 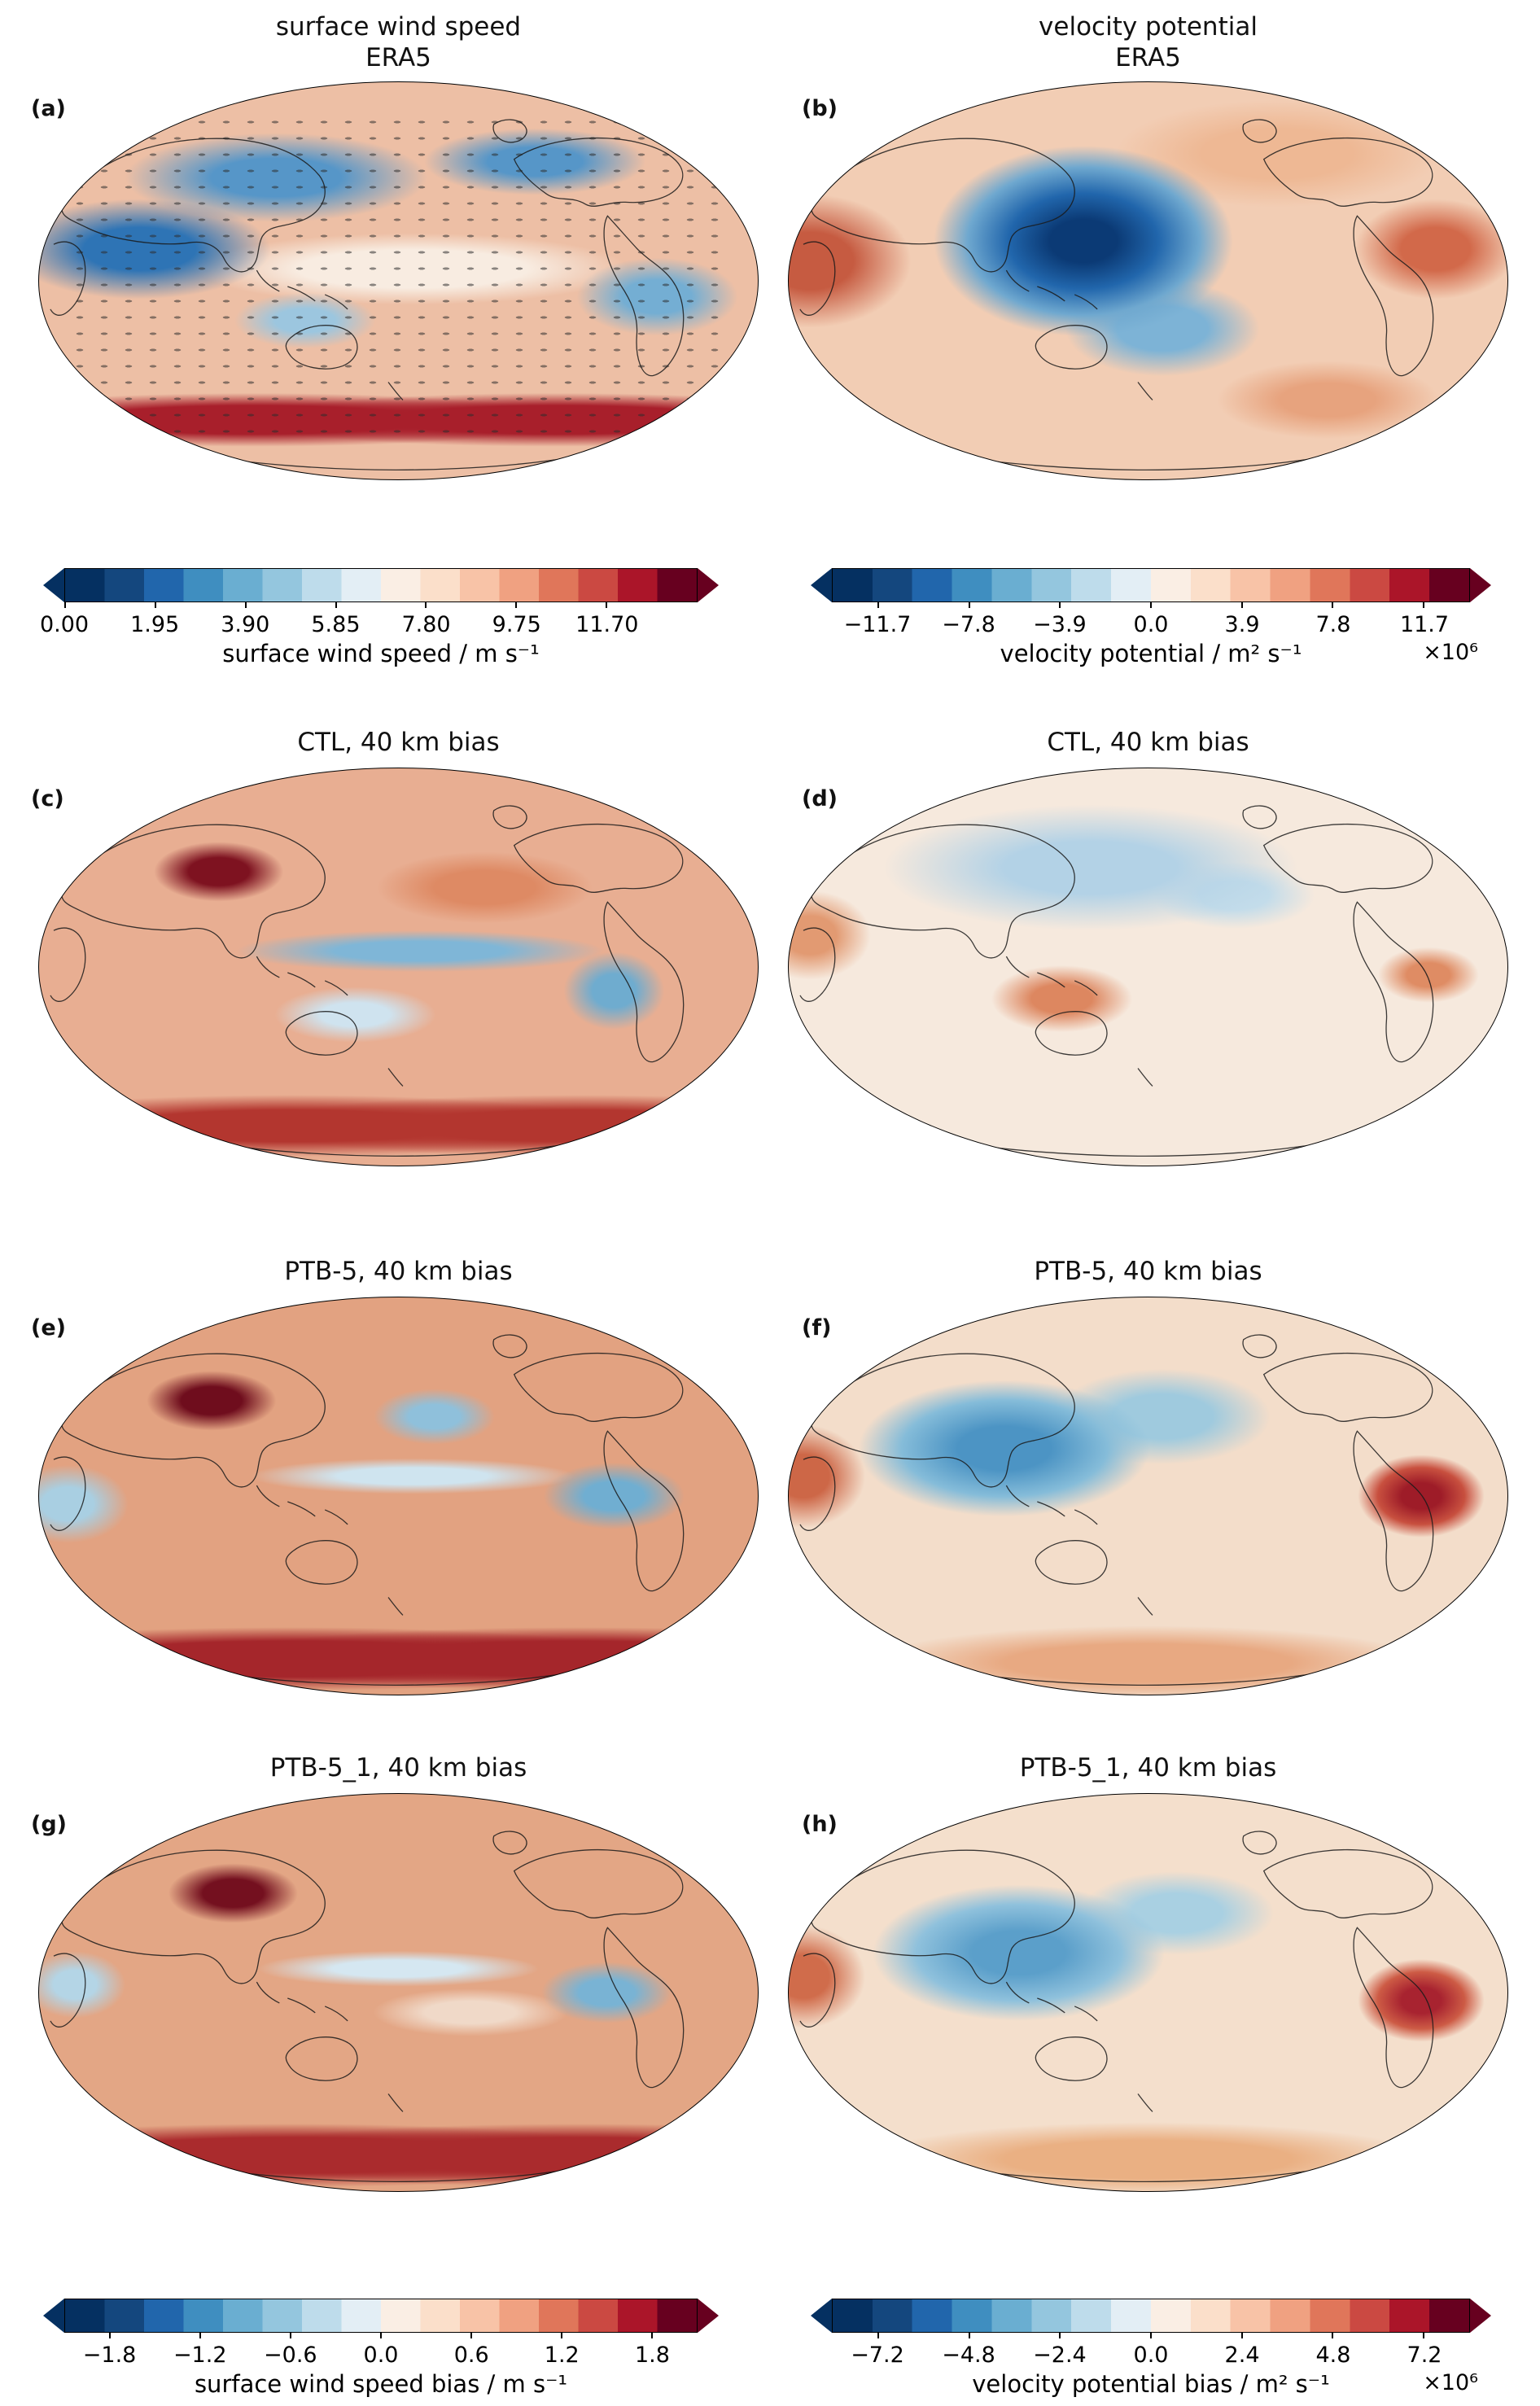 I want to click on colorbar-ticks: −1.8 −1.2 −0.6 0.0 0.6 1.2 1.8, so click(x=381, y=2356).